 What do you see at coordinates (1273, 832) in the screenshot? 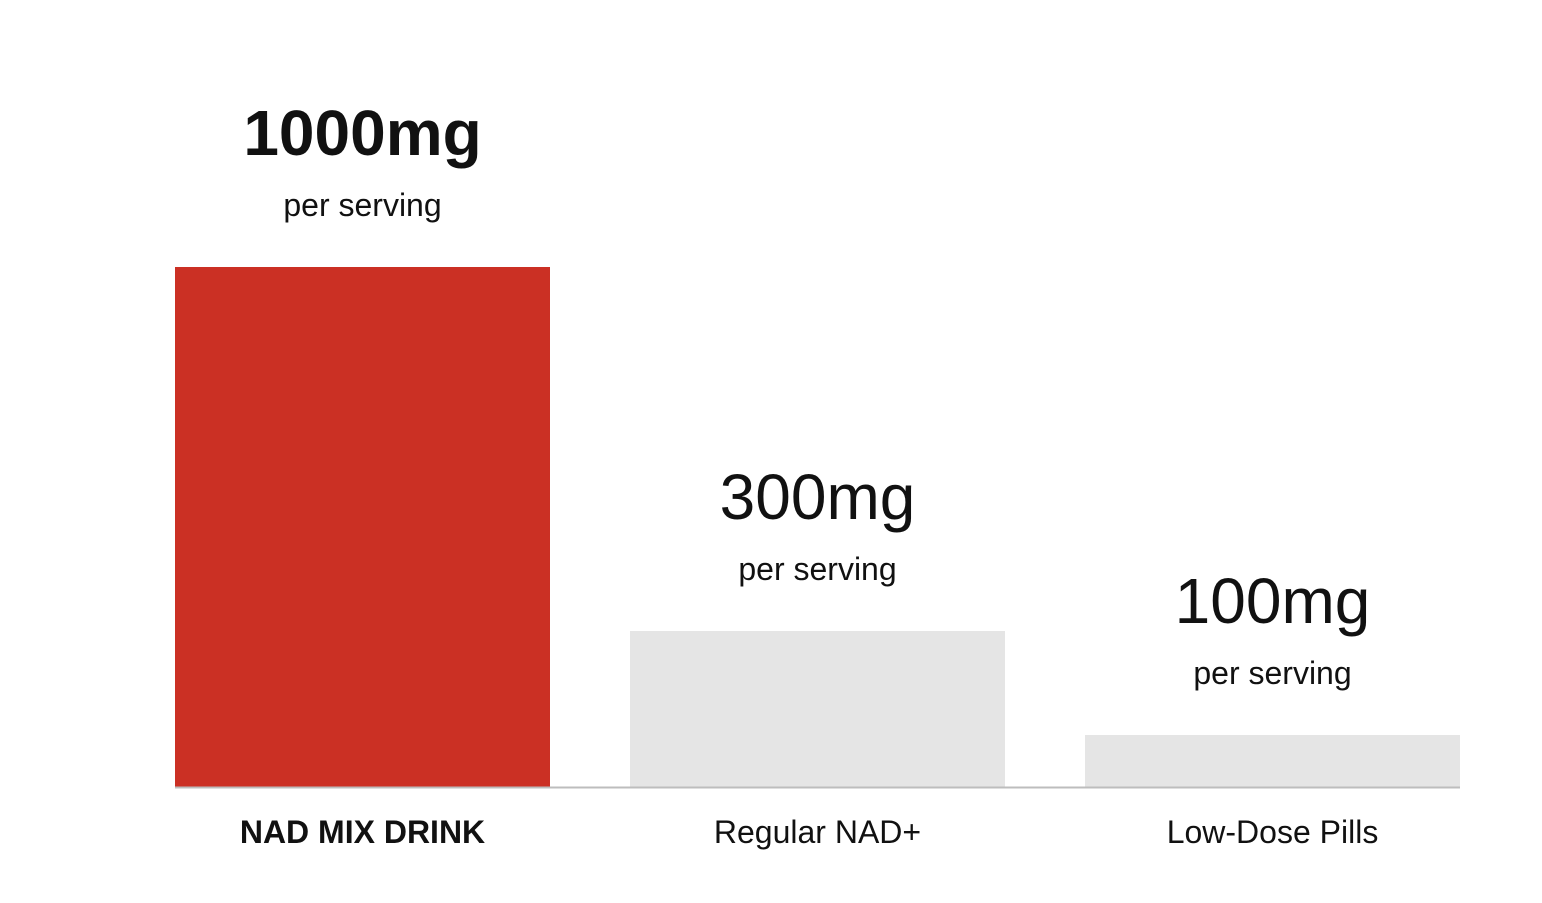
I see `category-label-2: Low-Dose Pills` at bounding box center [1273, 832].